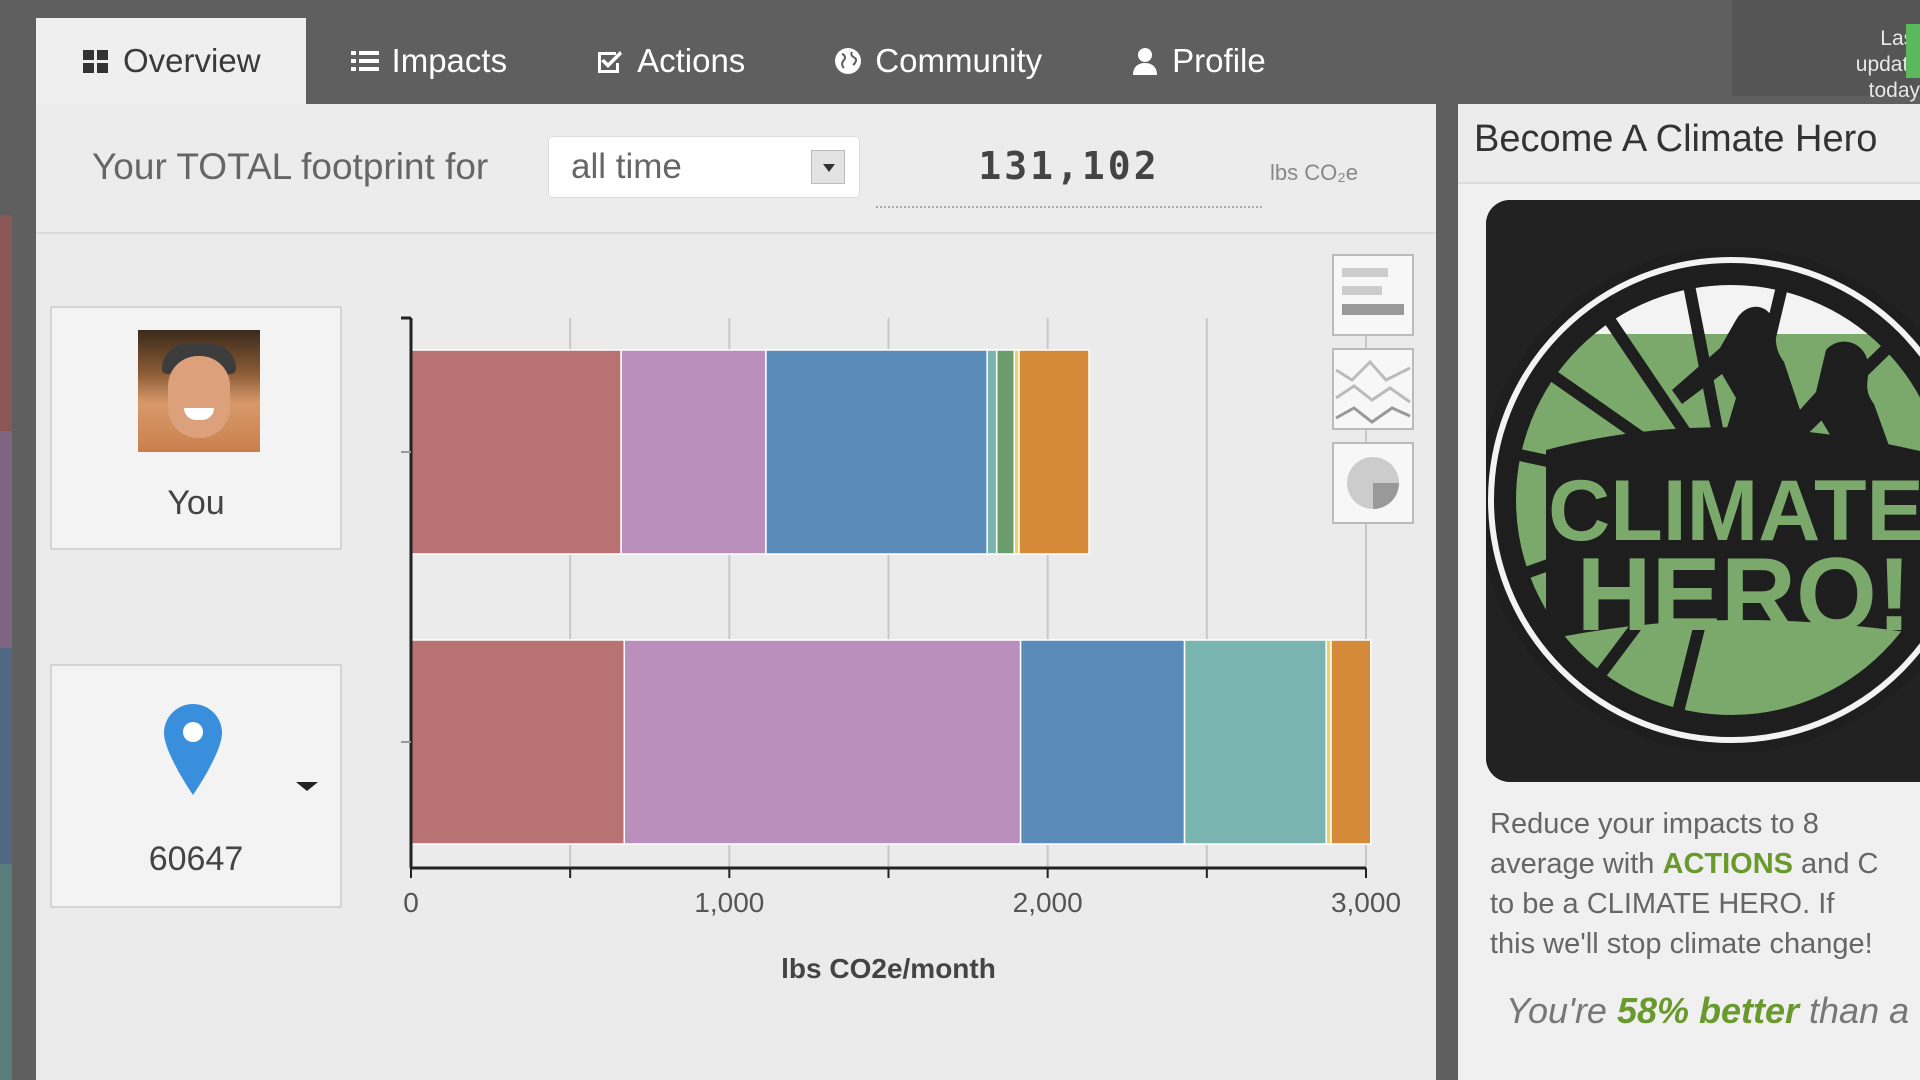 This screenshot has width=1920, height=1080. I want to click on location-card: 60647, so click(196, 786).